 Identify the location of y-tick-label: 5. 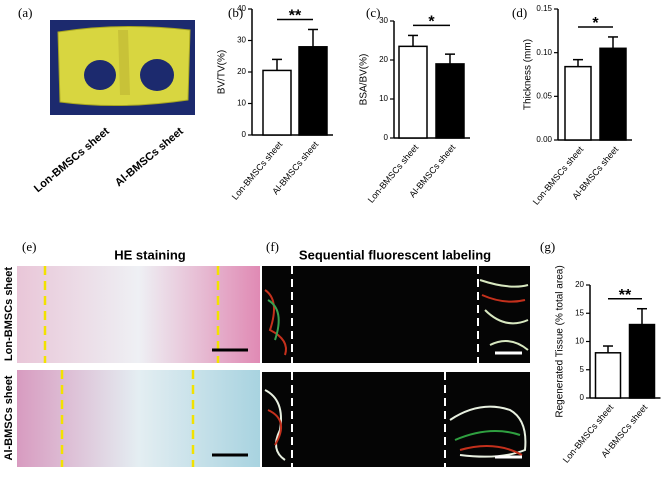
(582, 369).